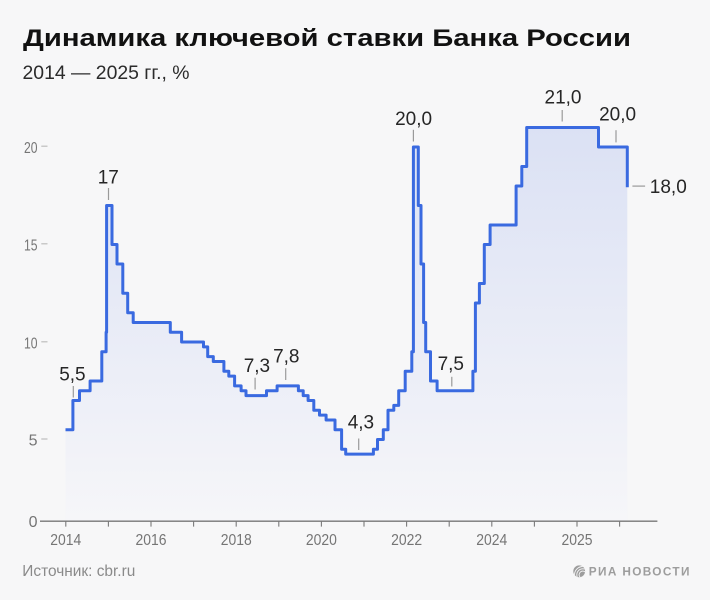  I want to click on svg-text: 7,8, so click(286, 356).